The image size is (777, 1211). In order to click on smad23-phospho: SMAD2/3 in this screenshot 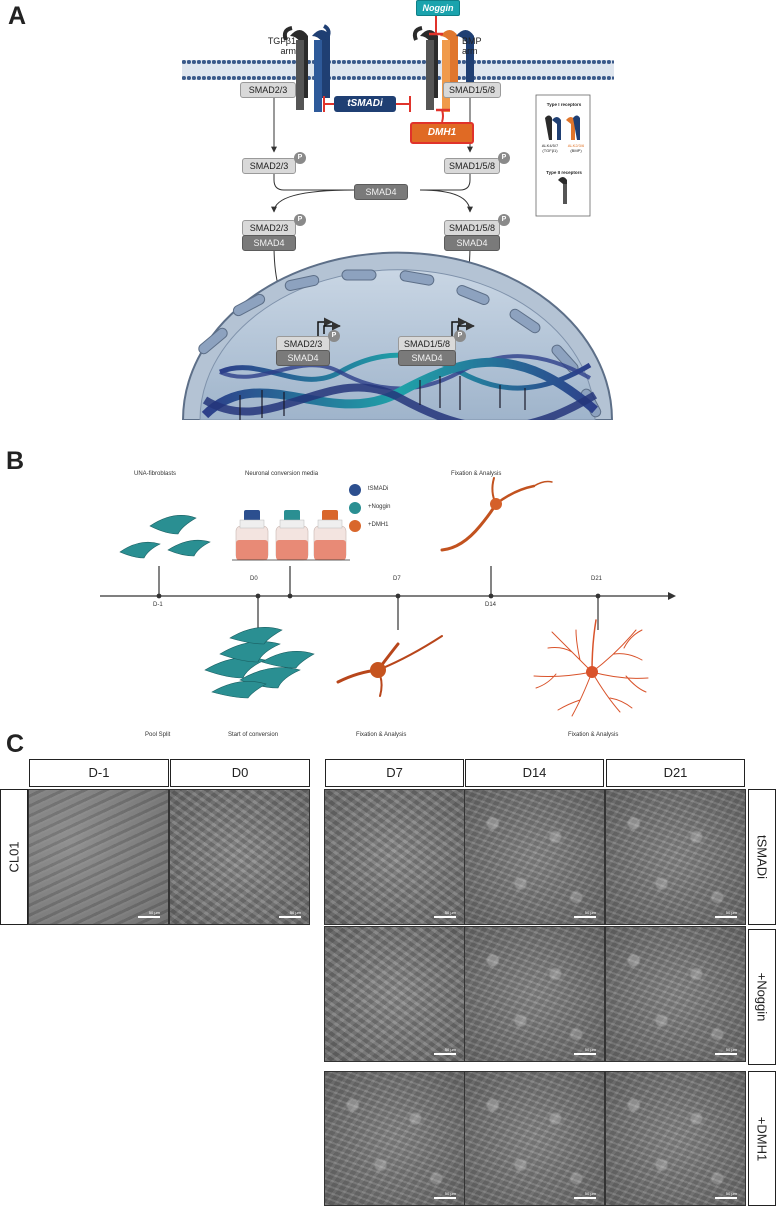, I will do `click(269, 166)`.